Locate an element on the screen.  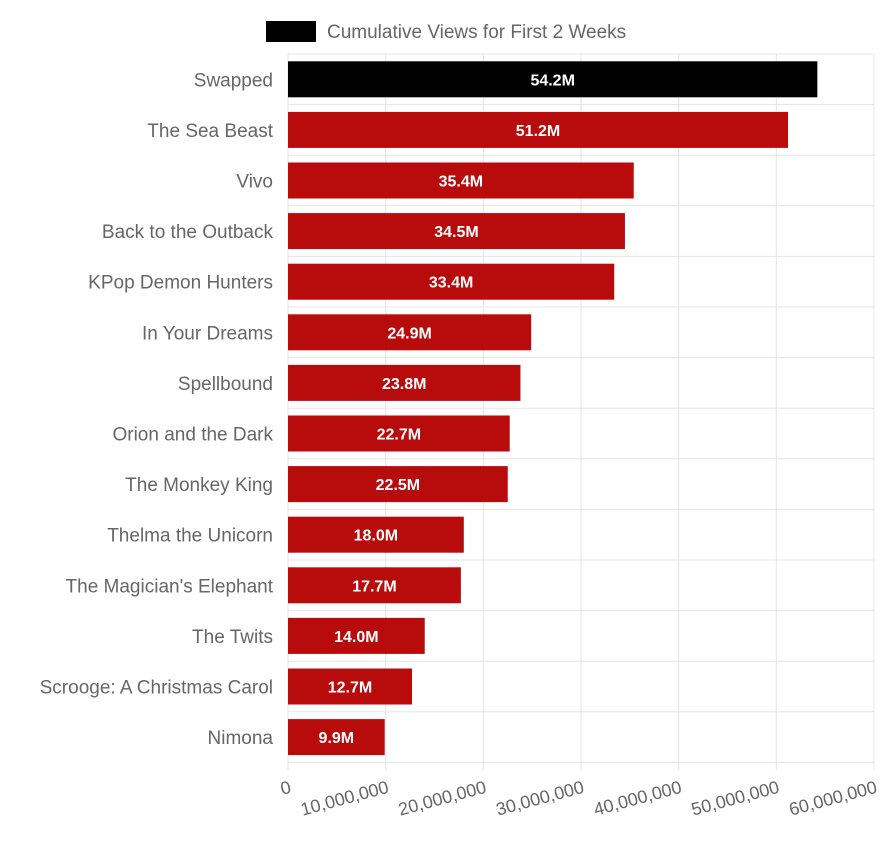
category-label: The Twits is located at coordinates (232, 637).